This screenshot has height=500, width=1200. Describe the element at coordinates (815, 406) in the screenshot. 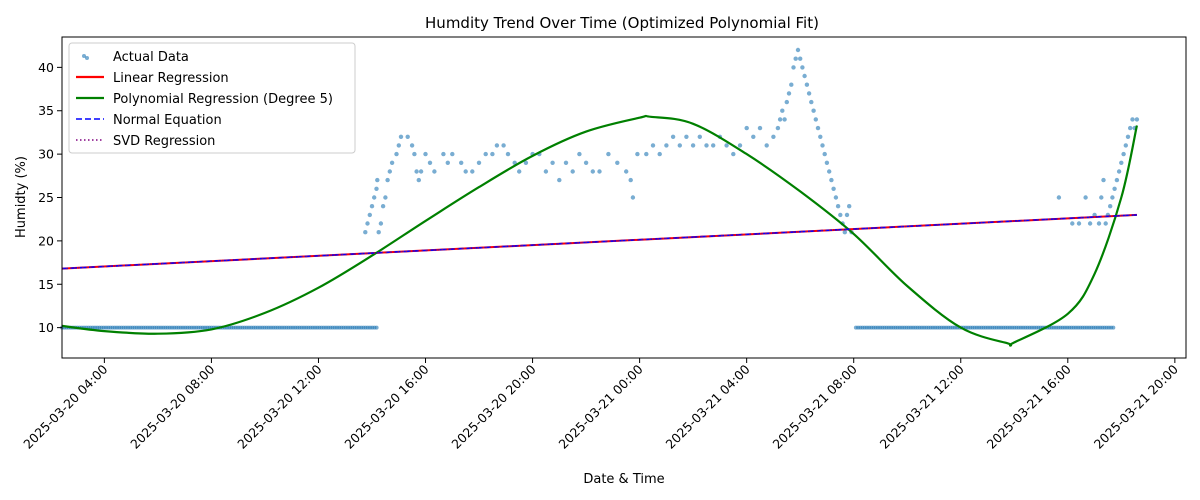

I see `x-tick-label: 2025-03-21 08:00` at that location.